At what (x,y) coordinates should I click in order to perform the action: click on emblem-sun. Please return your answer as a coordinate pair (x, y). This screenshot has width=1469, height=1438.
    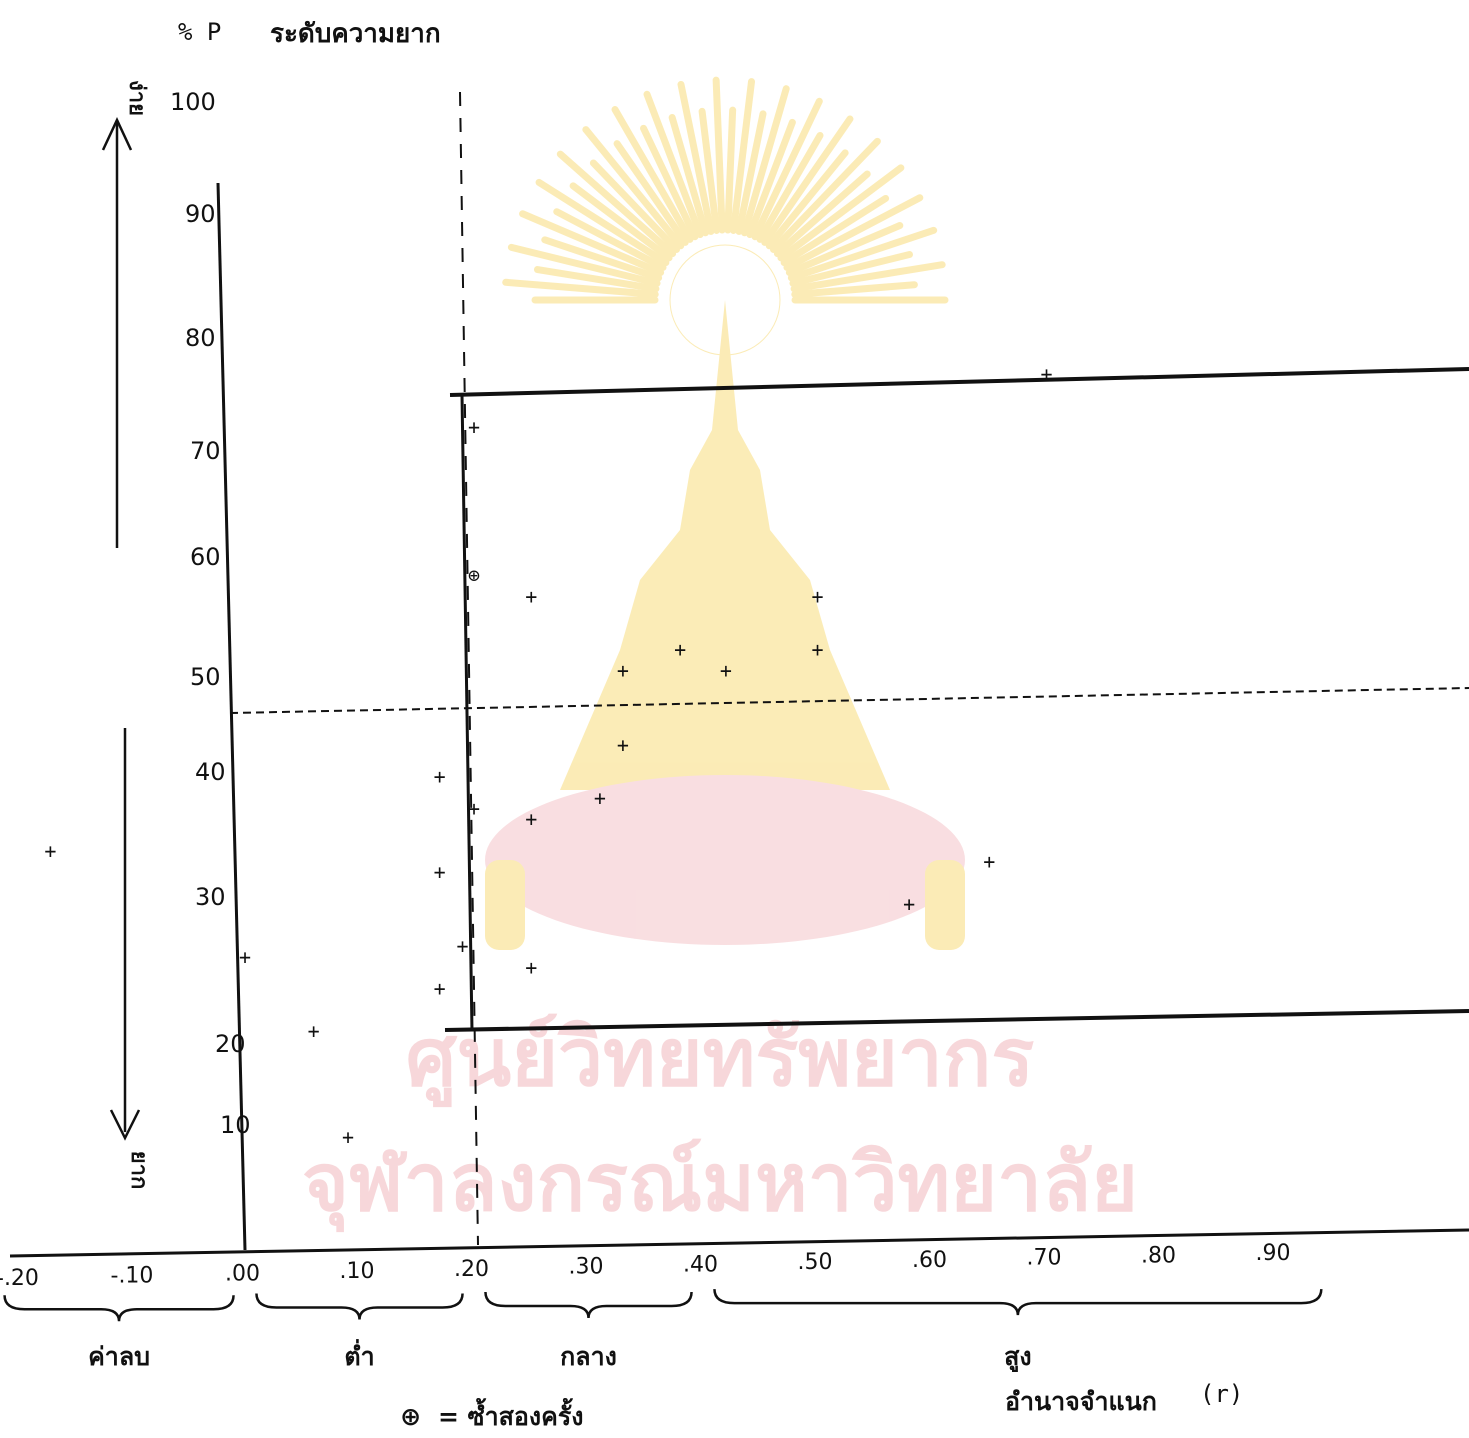
    Looking at the image, I should click on (725, 300).